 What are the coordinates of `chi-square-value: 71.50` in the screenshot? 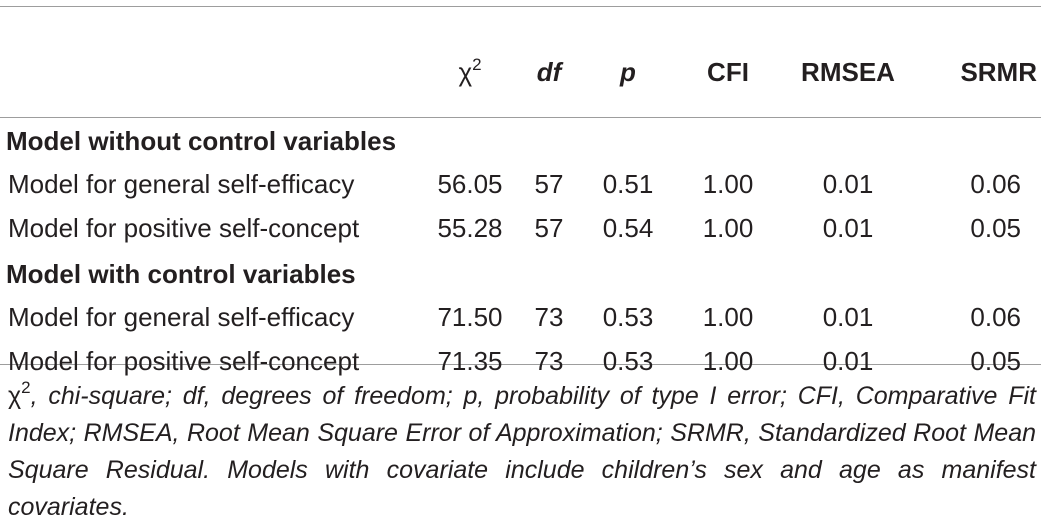 It's located at (470, 316).